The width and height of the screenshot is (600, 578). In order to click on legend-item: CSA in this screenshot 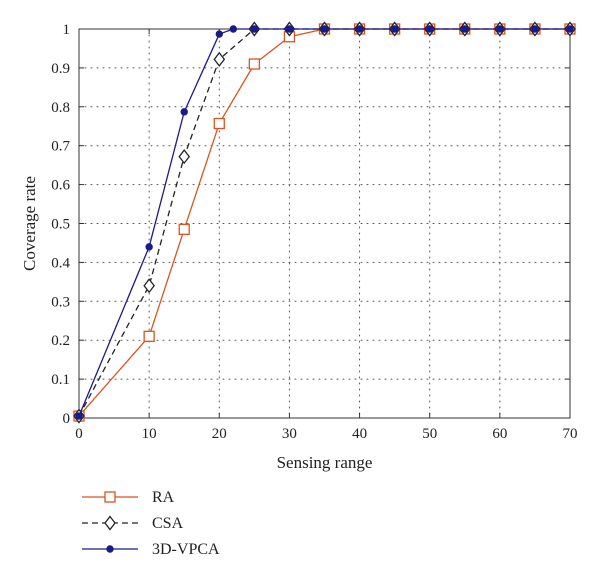, I will do `click(133, 523)`.